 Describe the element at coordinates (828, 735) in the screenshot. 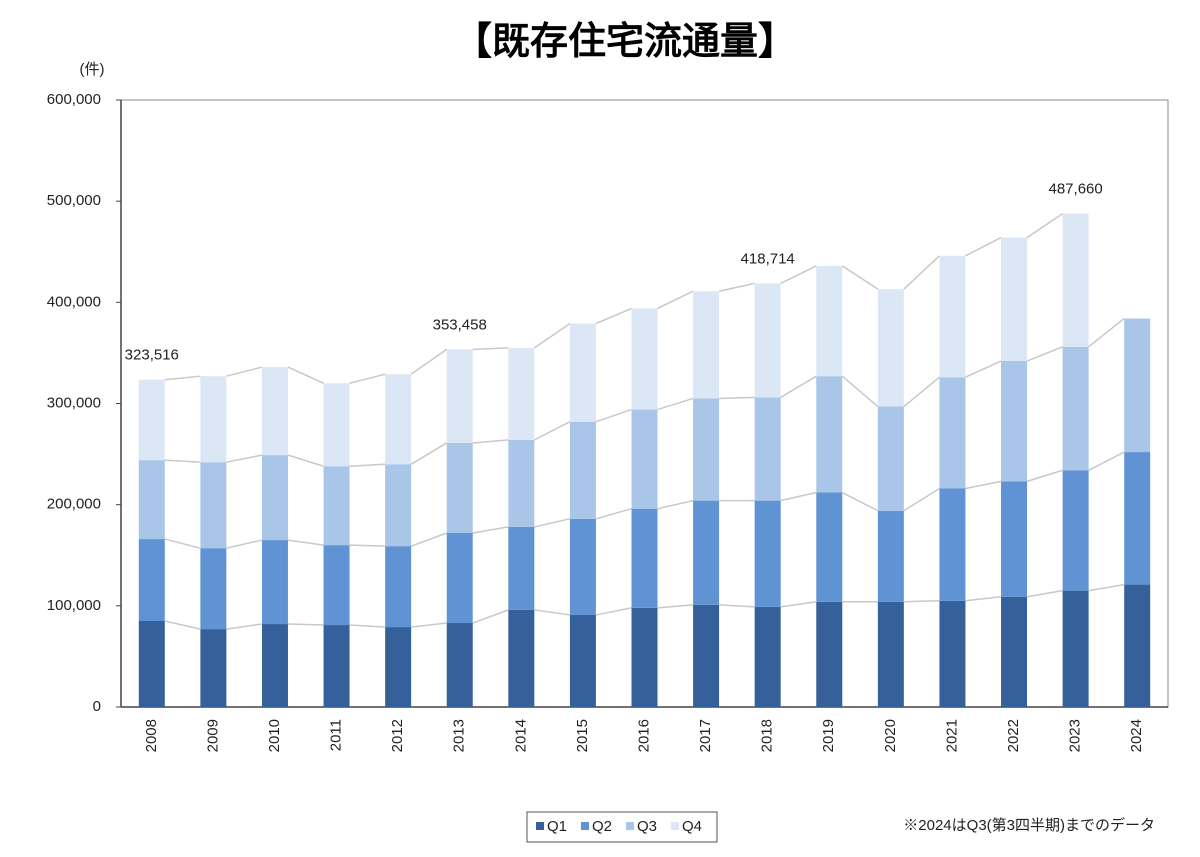

I see `x-tick-label: 2019` at that location.